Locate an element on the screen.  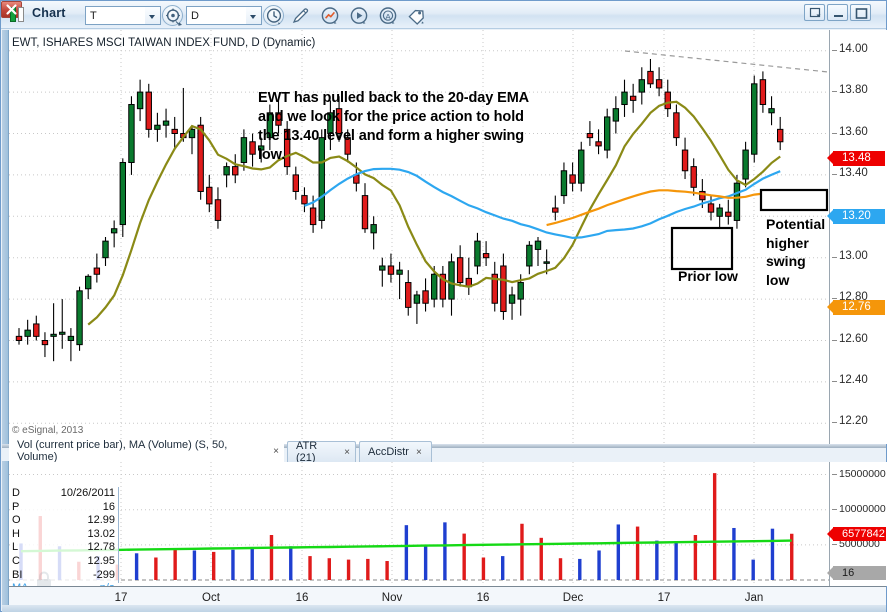
play-icon is located at coordinates (359, 16).